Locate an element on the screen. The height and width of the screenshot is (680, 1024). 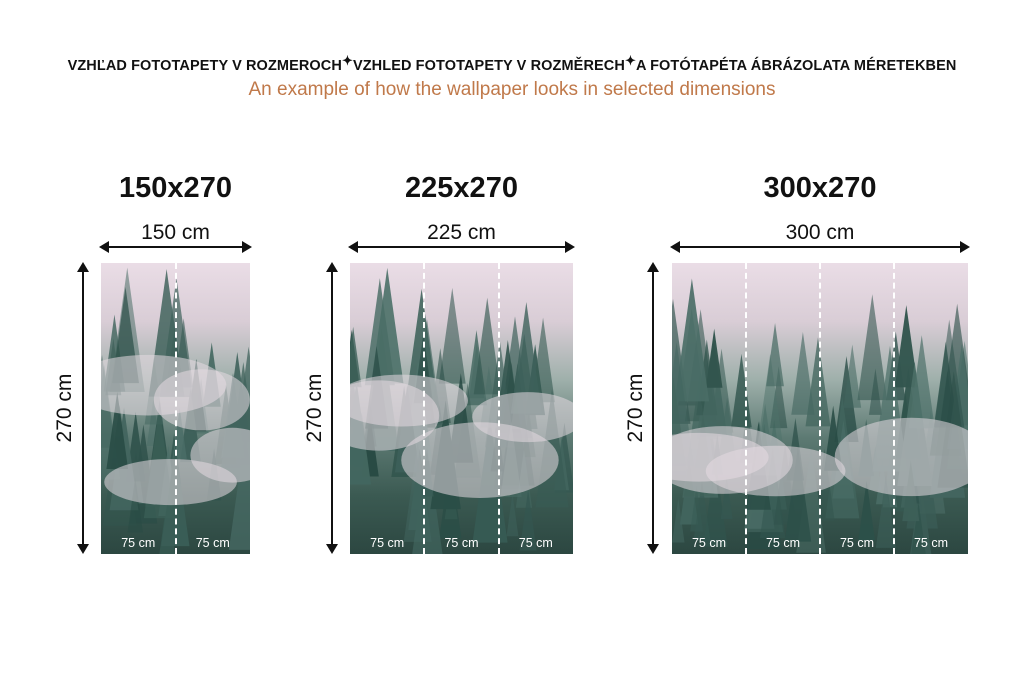
title-hu: A FOTÓTAPÉTA ÁBRÁZOLATA MÉRETEKBEN is located at coordinates (796, 66).